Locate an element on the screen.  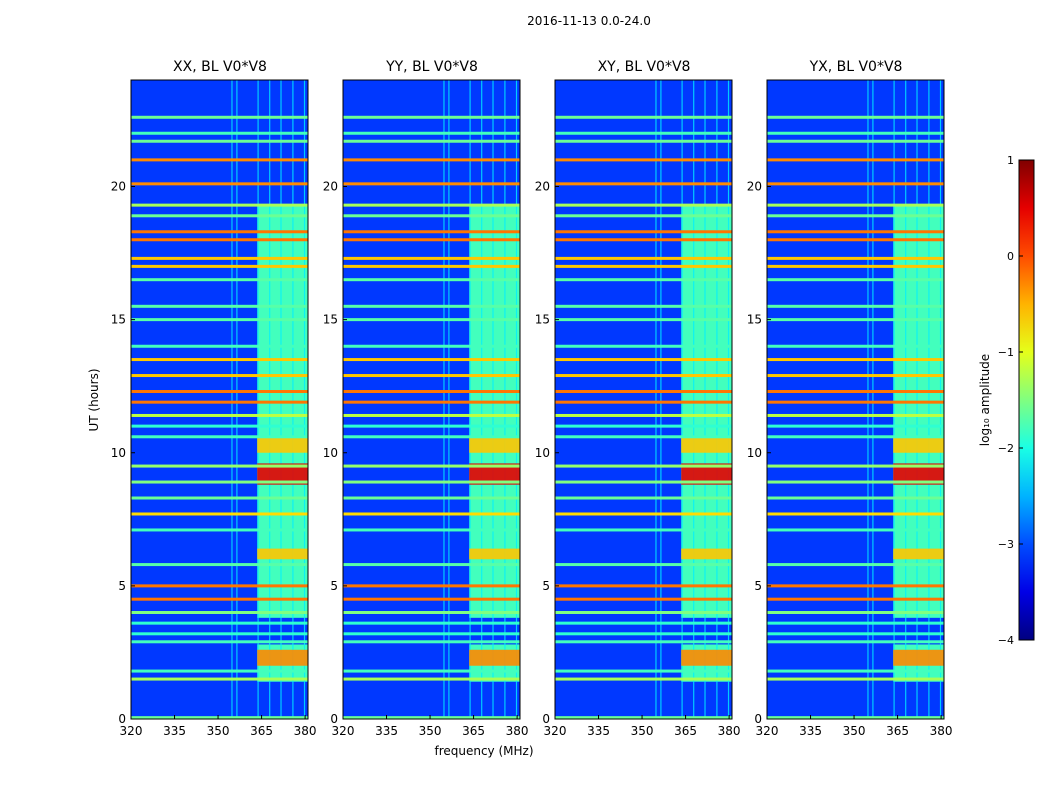
colorbar-tick-label: 1 is located at coordinates (1010, 160).